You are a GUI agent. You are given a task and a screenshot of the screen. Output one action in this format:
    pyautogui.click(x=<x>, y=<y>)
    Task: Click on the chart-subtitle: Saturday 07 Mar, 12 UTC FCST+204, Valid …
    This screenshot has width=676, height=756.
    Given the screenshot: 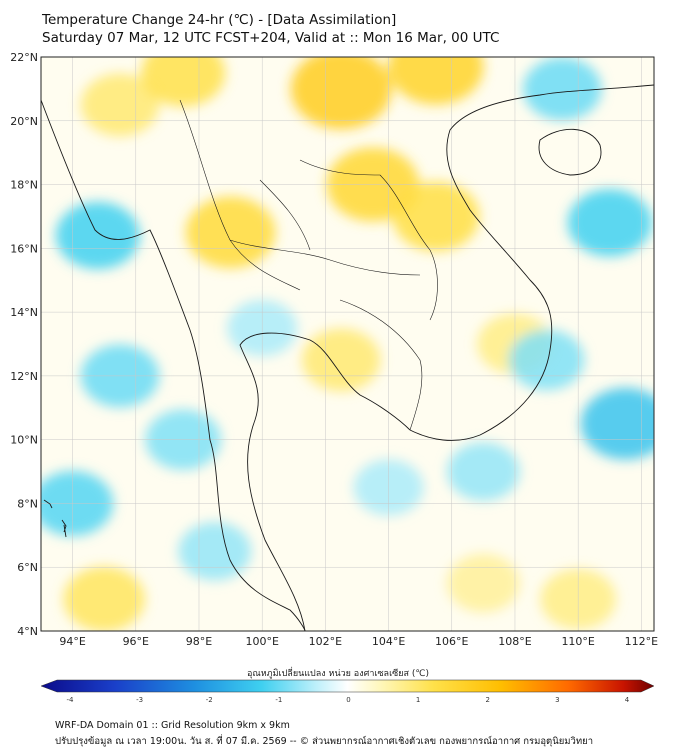 What is the action you would take?
    pyautogui.click(x=271, y=38)
    